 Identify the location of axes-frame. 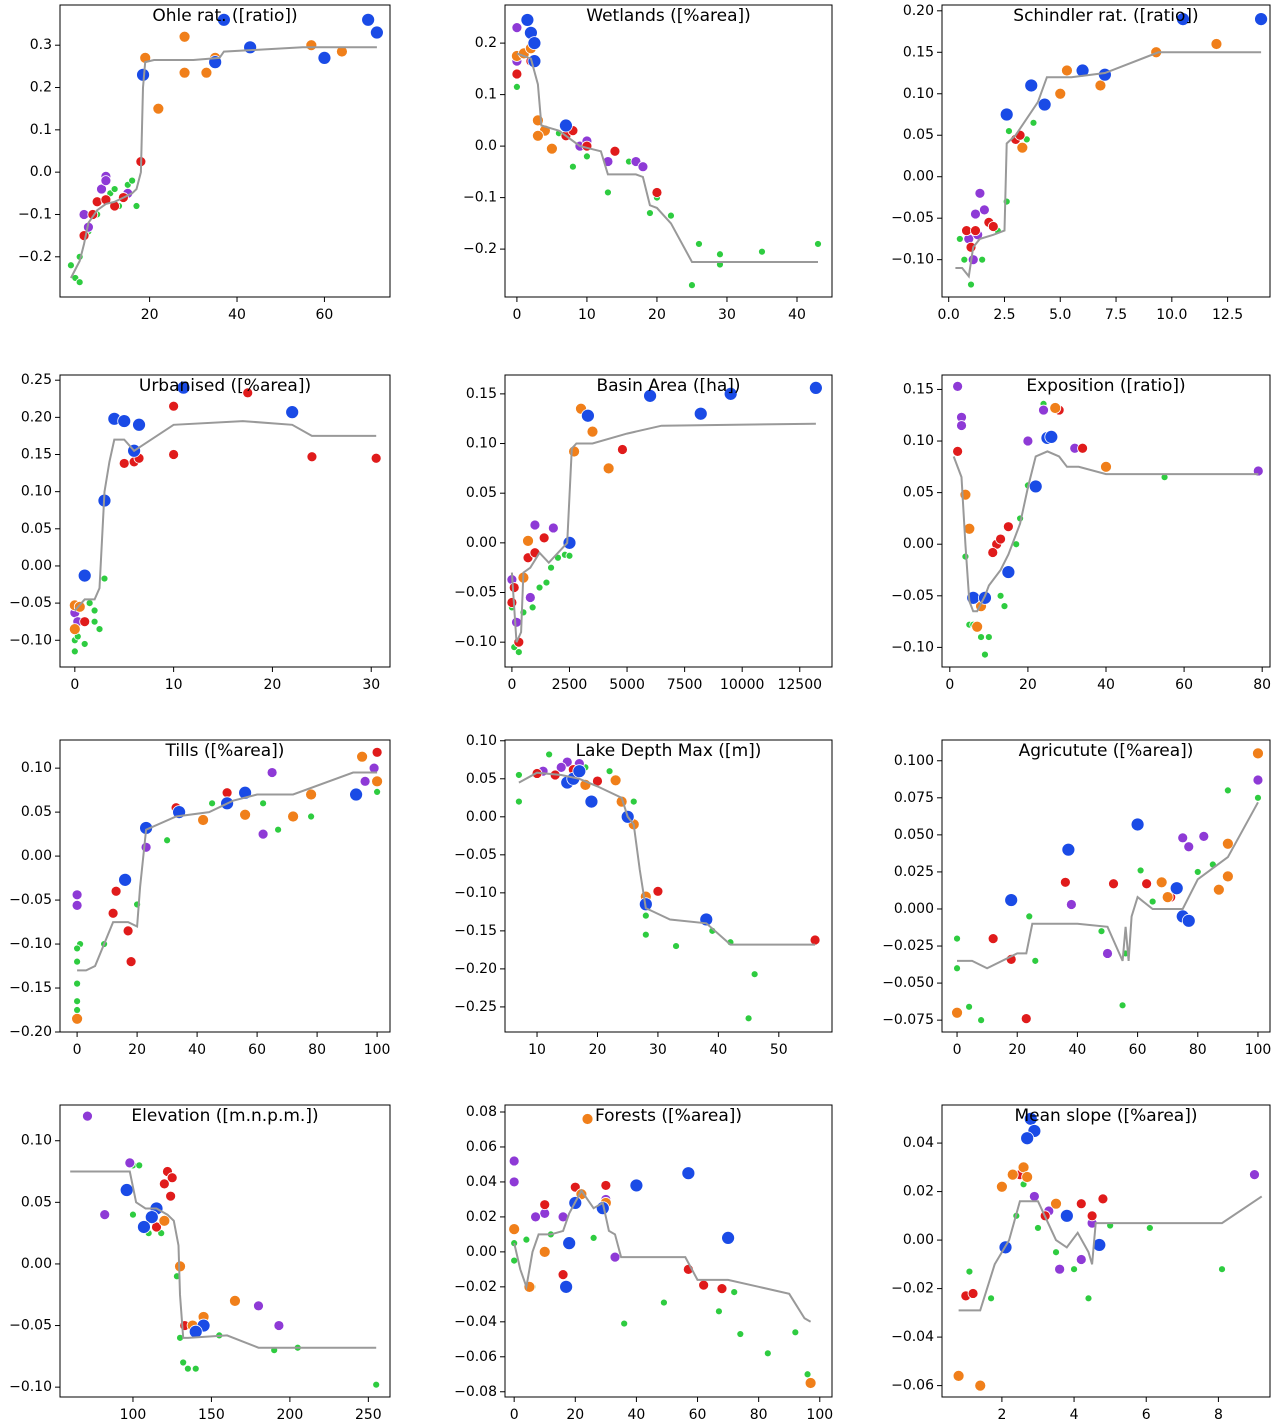
(668, 521).